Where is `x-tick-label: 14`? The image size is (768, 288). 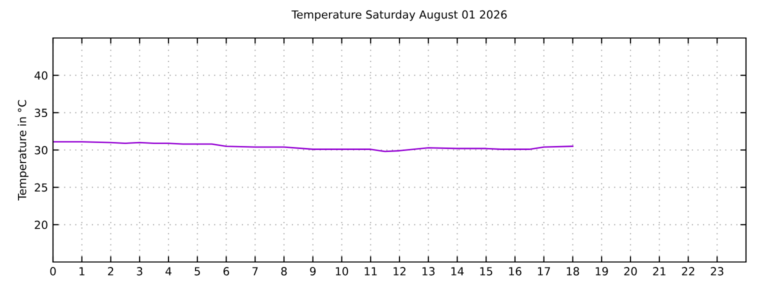 x-tick-label: 14 is located at coordinates (457, 271).